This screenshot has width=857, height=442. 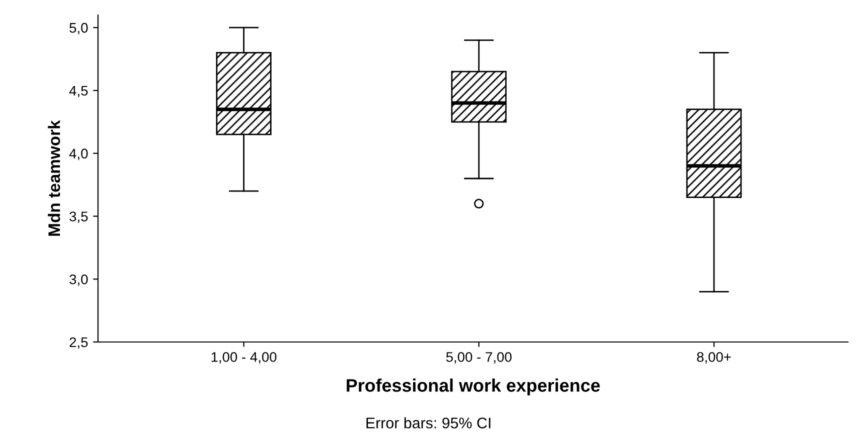 I want to click on y-tick-label: 3,5, so click(x=79, y=218).